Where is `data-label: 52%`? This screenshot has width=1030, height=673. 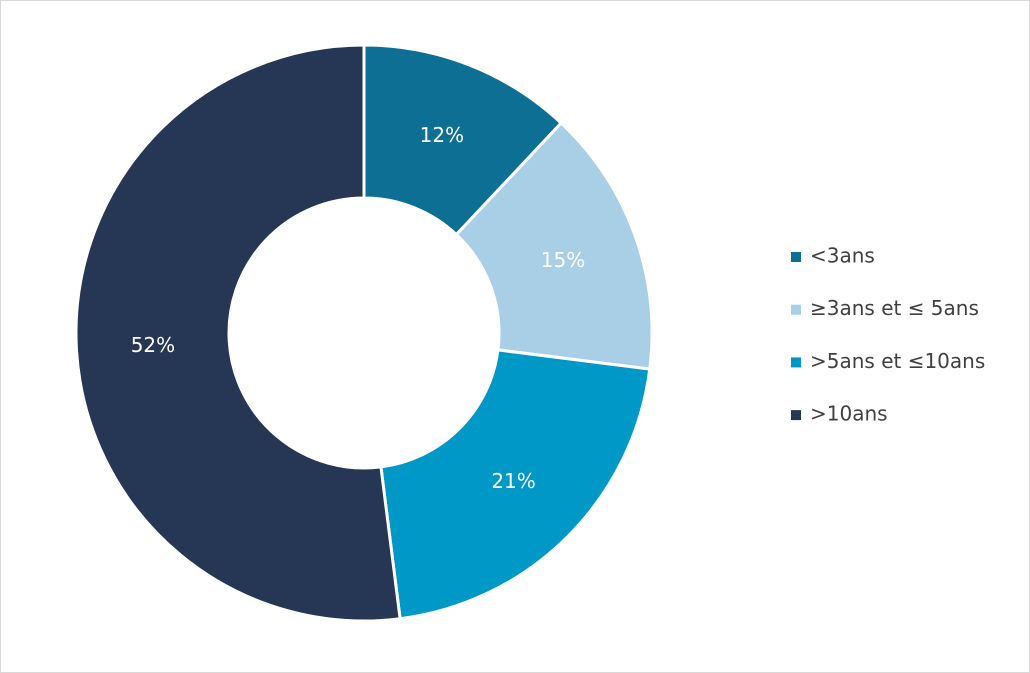
data-label: 52% is located at coordinates (153, 345).